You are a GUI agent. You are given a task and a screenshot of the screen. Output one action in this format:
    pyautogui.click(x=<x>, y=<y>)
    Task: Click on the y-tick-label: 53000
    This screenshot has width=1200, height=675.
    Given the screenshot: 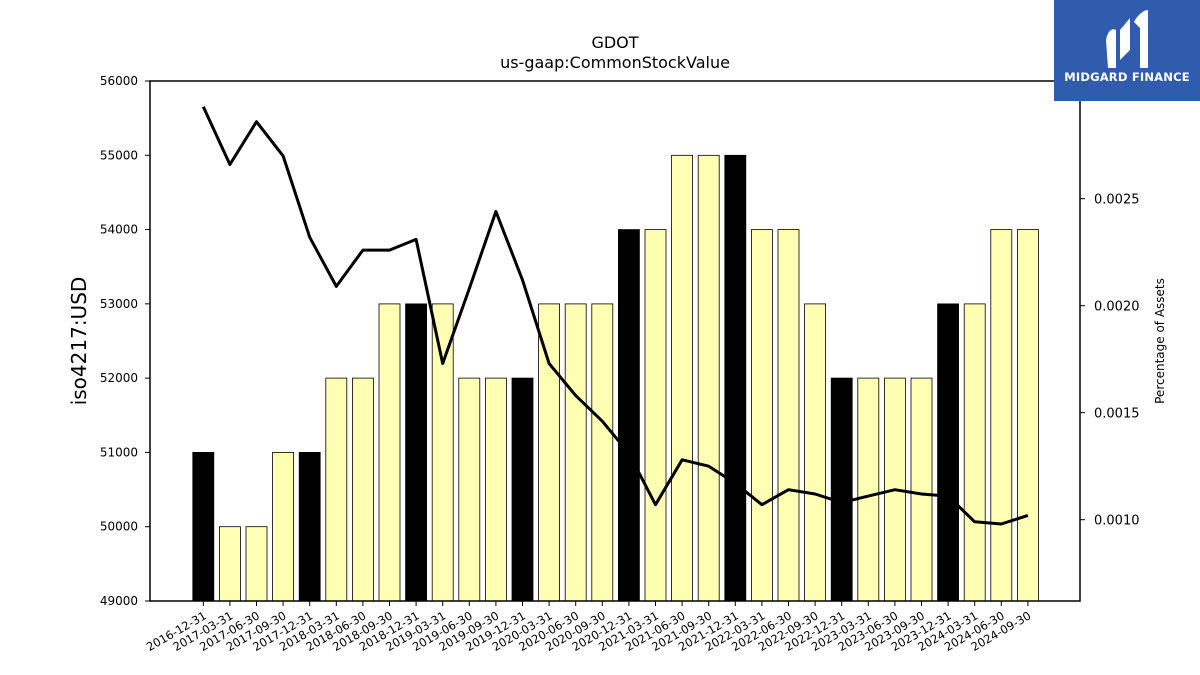 What is the action you would take?
    pyautogui.click(x=119, y=304)
    